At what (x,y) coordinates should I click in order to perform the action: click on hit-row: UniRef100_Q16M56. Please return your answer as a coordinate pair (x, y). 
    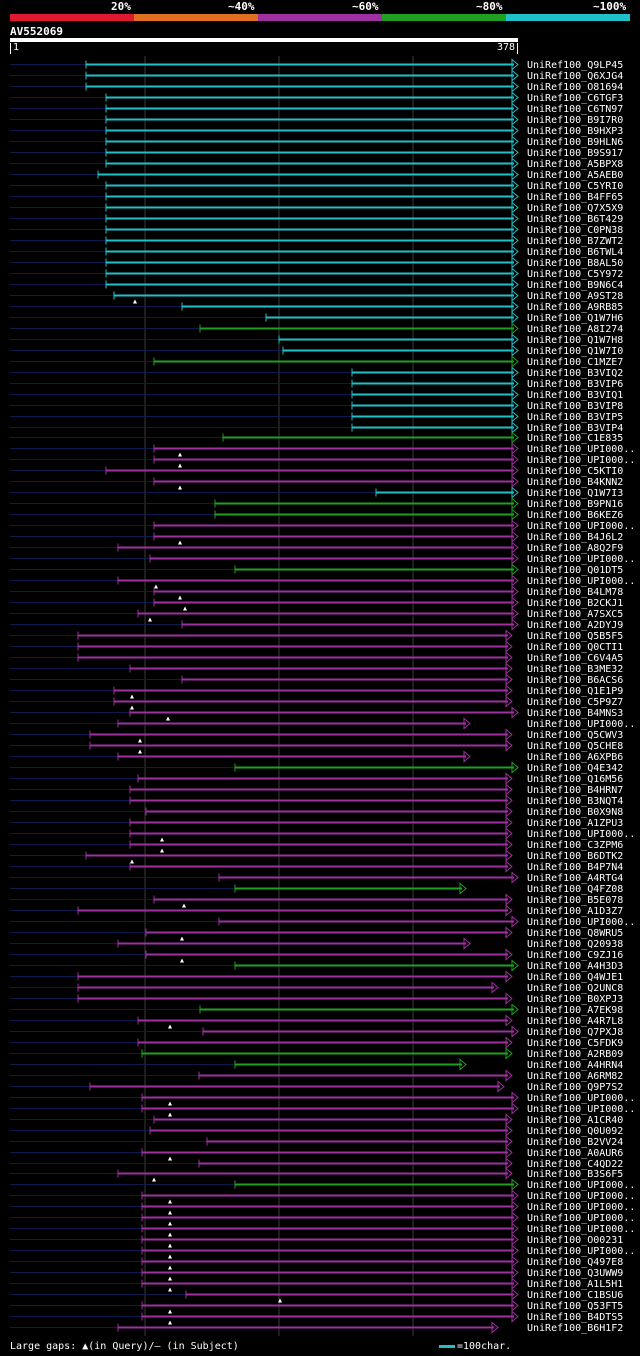
    Looking at the image, I should click on (316, 779).